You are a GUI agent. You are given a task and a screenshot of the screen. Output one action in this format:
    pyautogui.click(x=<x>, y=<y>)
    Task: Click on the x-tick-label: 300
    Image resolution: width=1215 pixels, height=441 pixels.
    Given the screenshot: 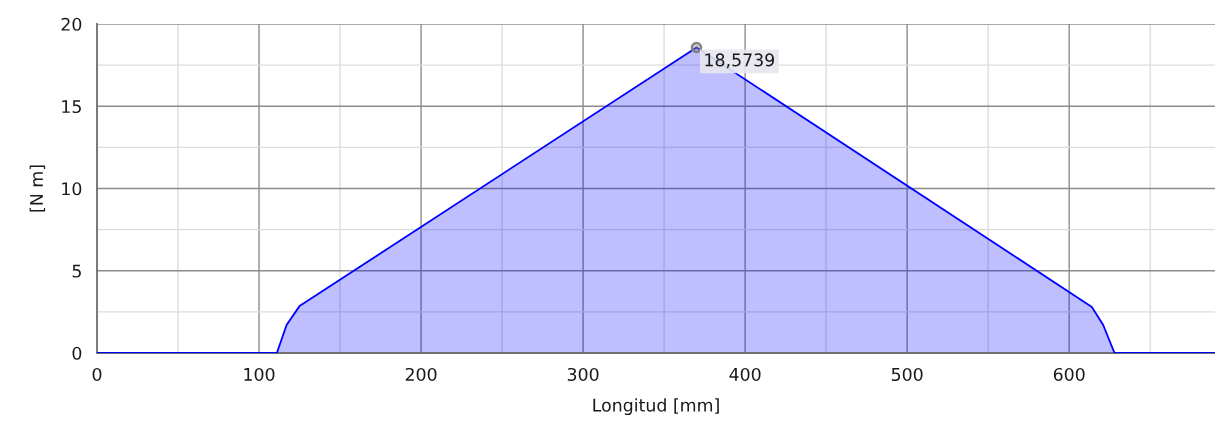 What is the action you would take?
    pyautogui.click(x=583, y=374)
    